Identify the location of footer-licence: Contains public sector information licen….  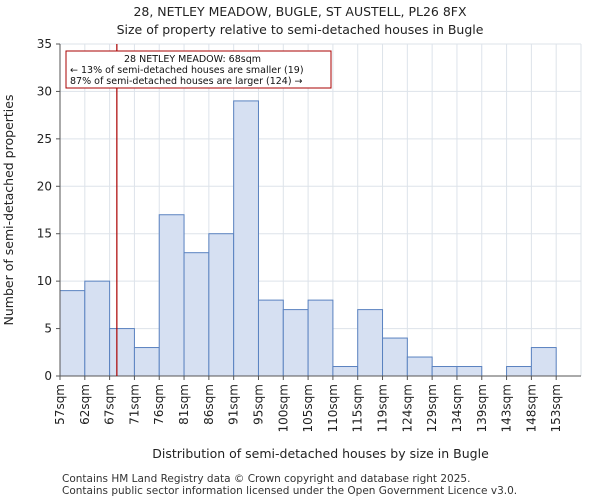
(290, 491).